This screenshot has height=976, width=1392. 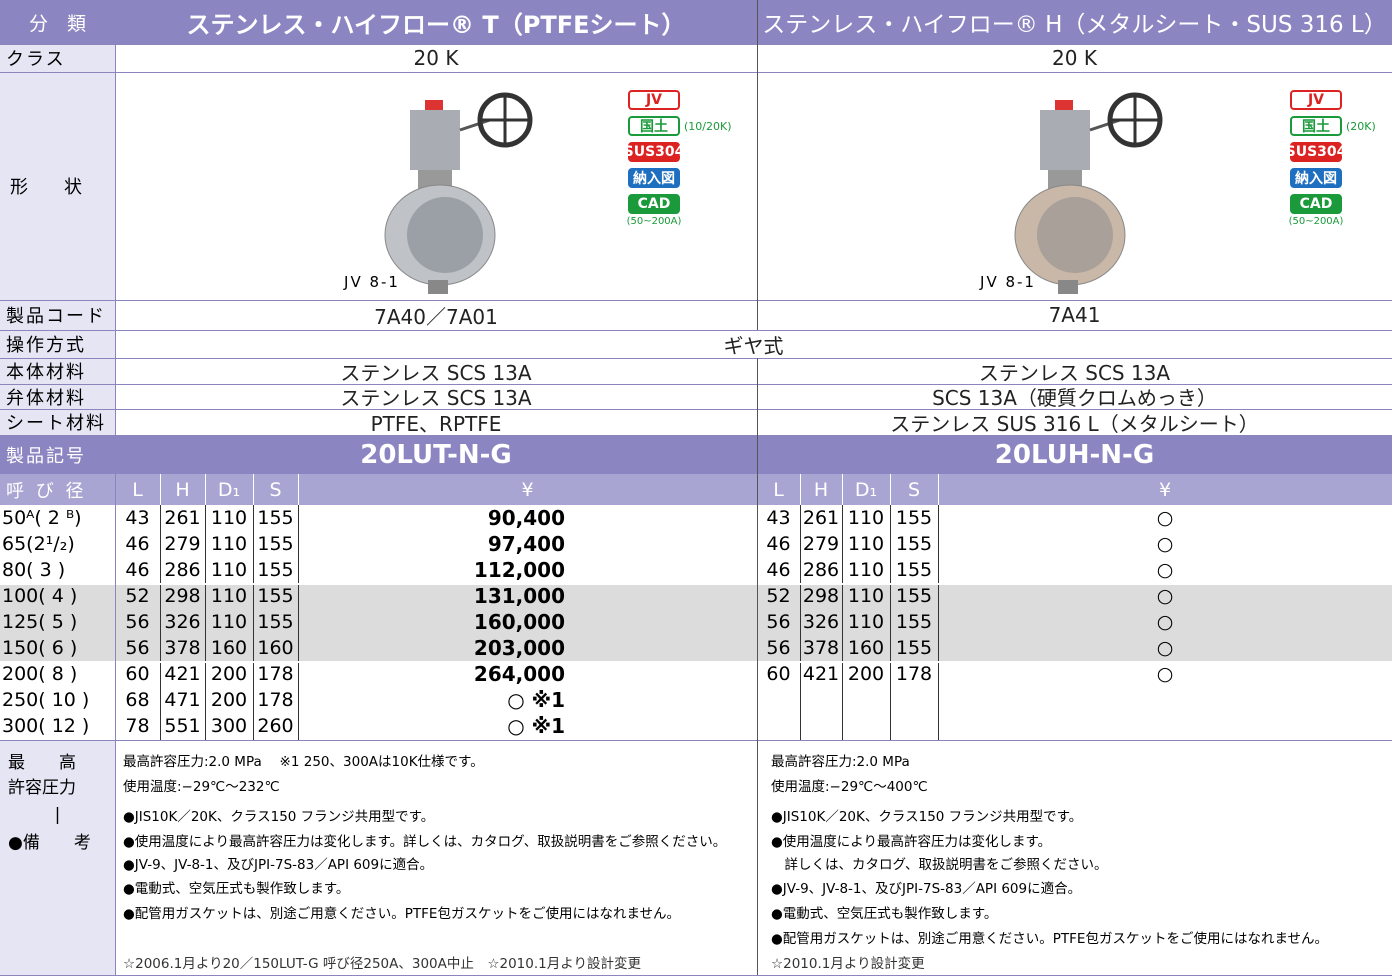 I want to click on column-header: ¥, so click(x=1165, y=489).